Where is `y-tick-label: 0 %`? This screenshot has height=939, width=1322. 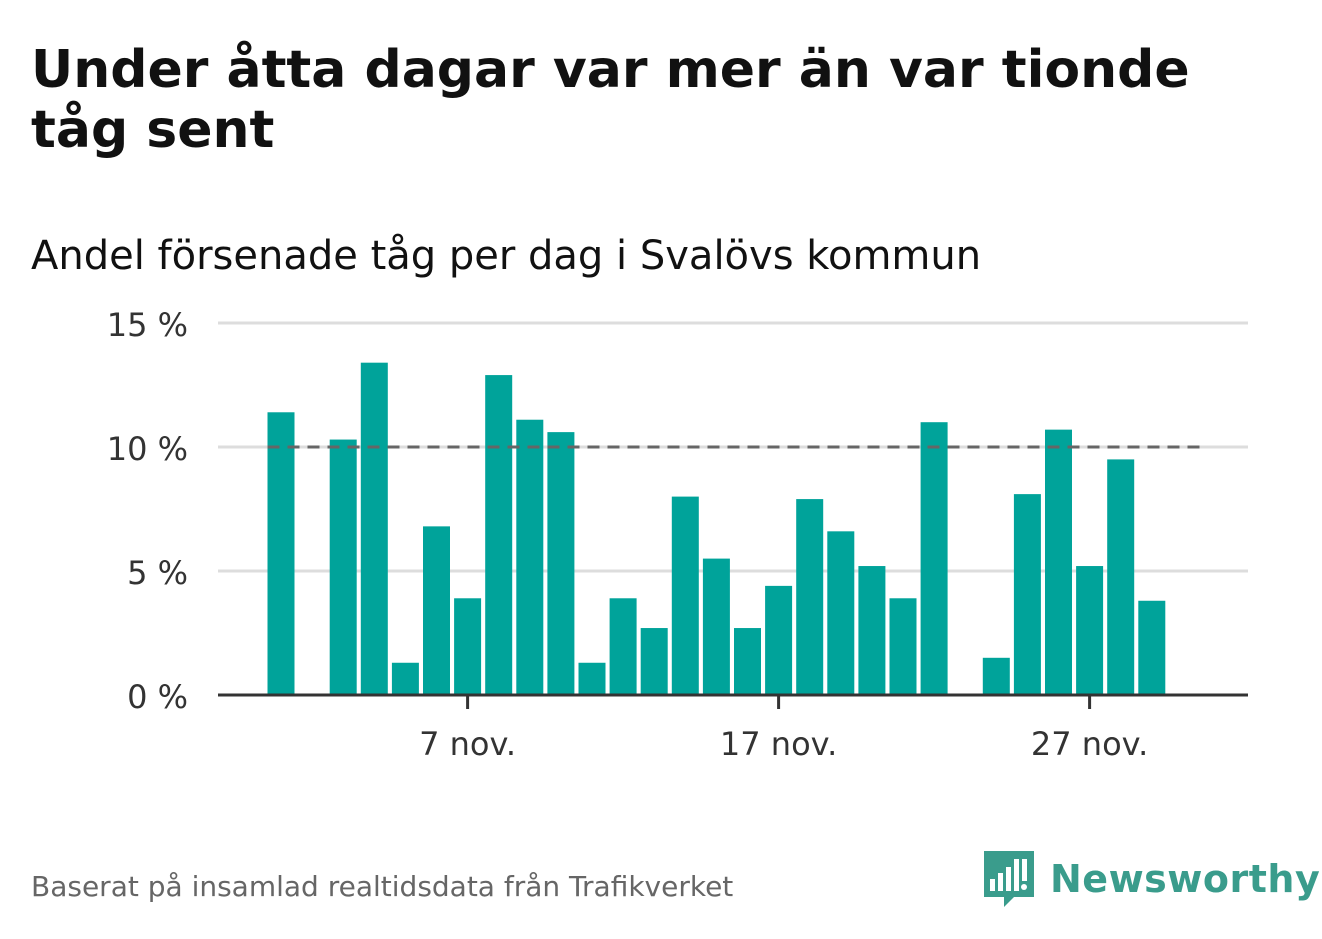 y-tick-label: 0 % is located at coordinates (157, 697).